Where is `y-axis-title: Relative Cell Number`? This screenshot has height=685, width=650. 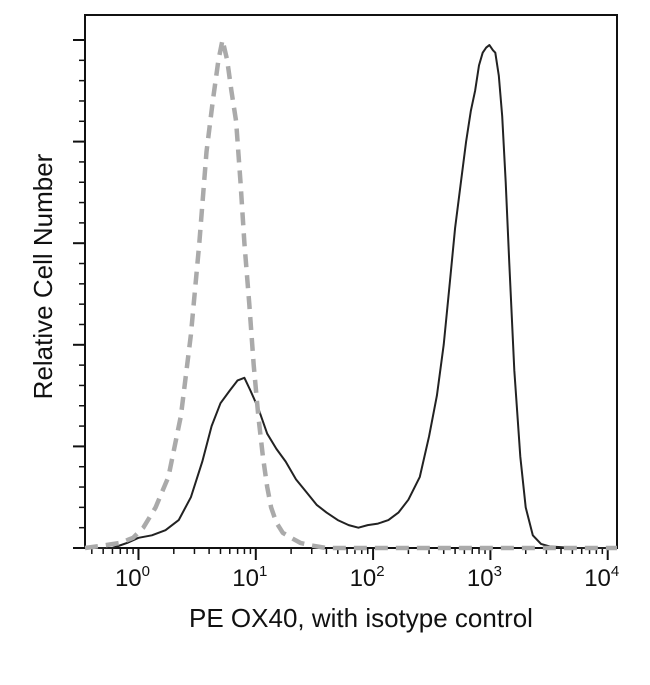
y-axis-title: Relative Cell Number is located at coordinates (43, 276).